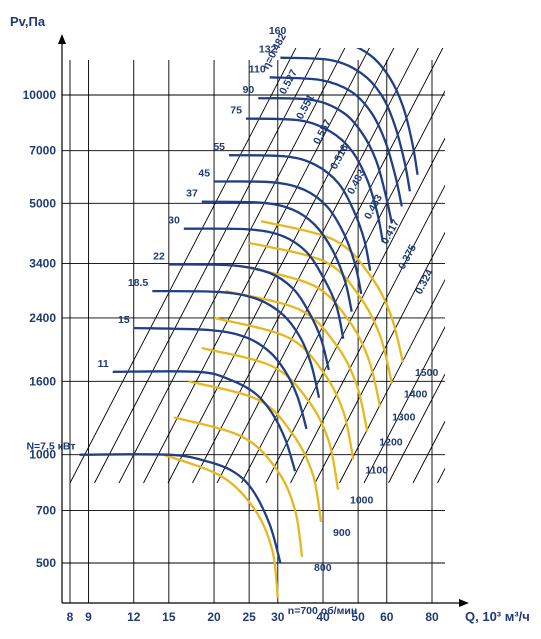 This screenshot has width=541, height=639. I want to click on y-tick-label: 1000, so click(42, 455).